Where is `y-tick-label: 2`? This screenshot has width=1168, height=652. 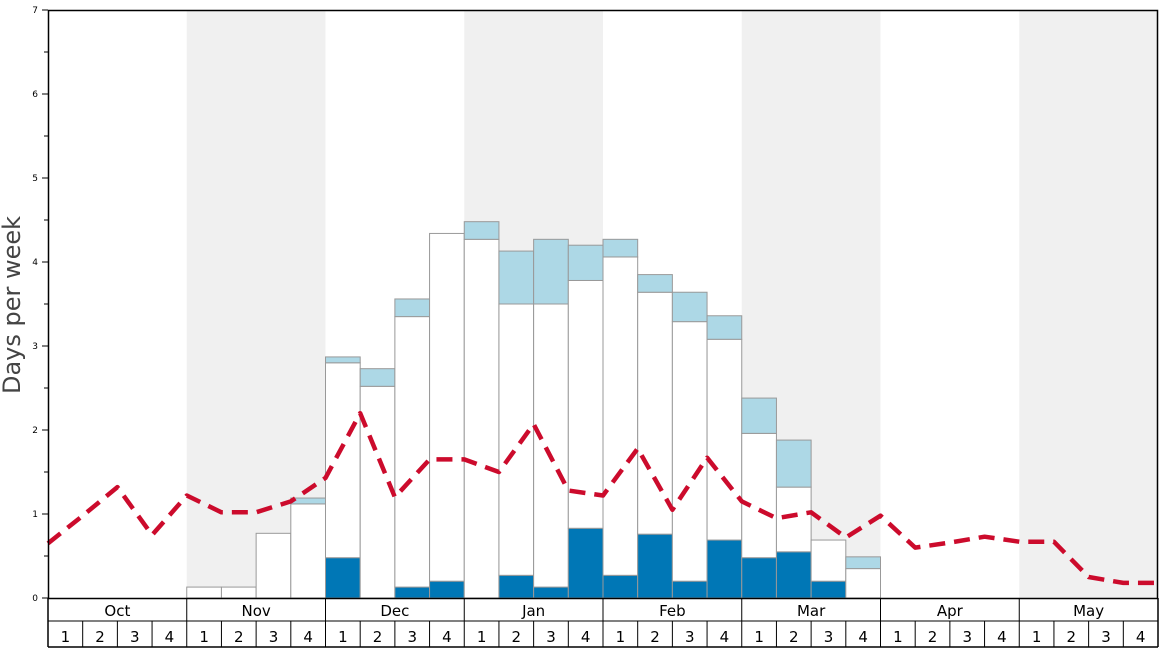 y-tick-label: 2 is located at coordinates (35, 431).